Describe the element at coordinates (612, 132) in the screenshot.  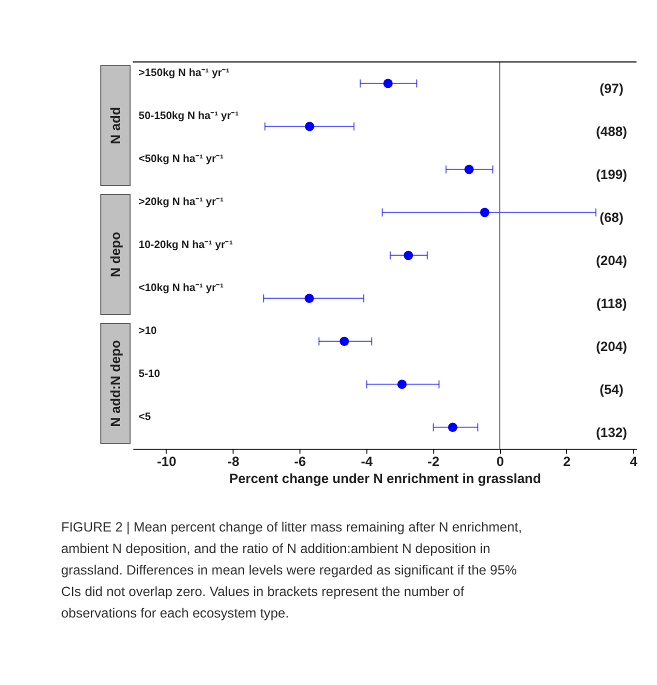
I see `annotation: (488)` at that location.